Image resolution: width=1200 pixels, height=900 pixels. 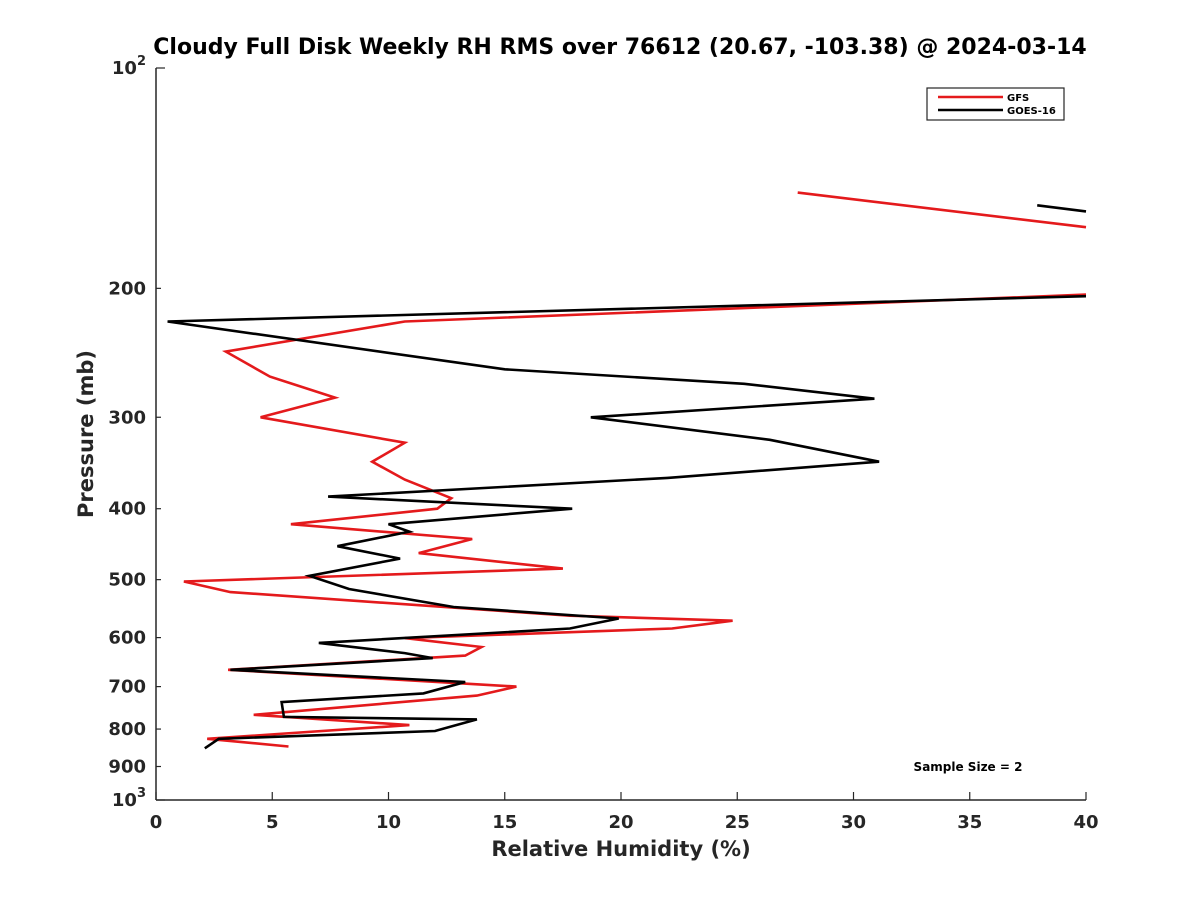 What do you see at coordinates (141, 61) in the screenshot?
I see `y-tick-label-exponent: 2` at bounding box center [141, 61].